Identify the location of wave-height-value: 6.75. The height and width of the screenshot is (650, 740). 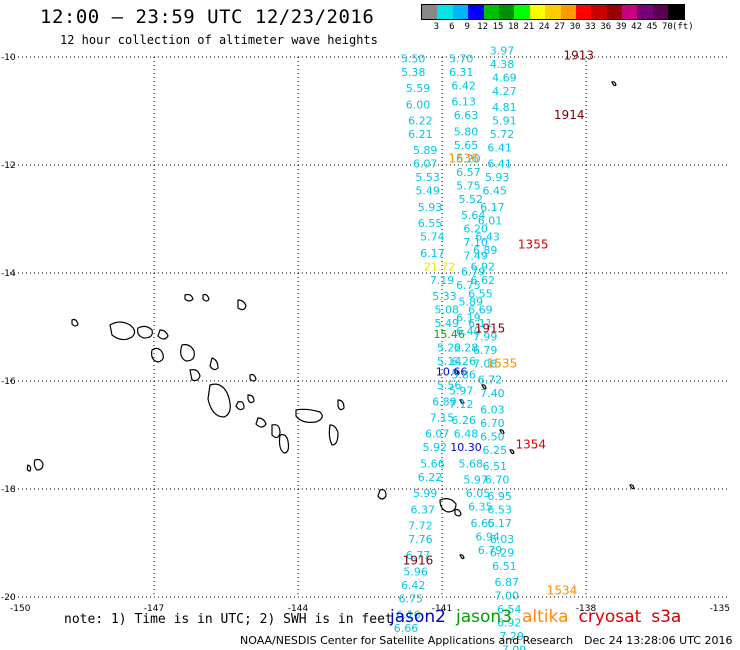
(411, 598).